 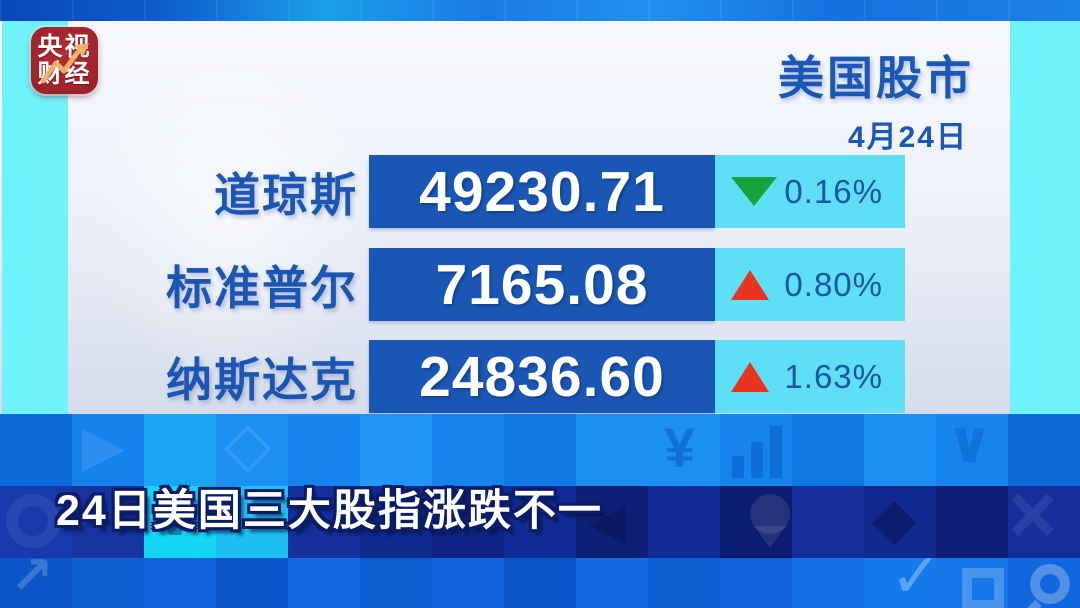 I want to click on circle-outline-icon, so click(x=33, y=521).